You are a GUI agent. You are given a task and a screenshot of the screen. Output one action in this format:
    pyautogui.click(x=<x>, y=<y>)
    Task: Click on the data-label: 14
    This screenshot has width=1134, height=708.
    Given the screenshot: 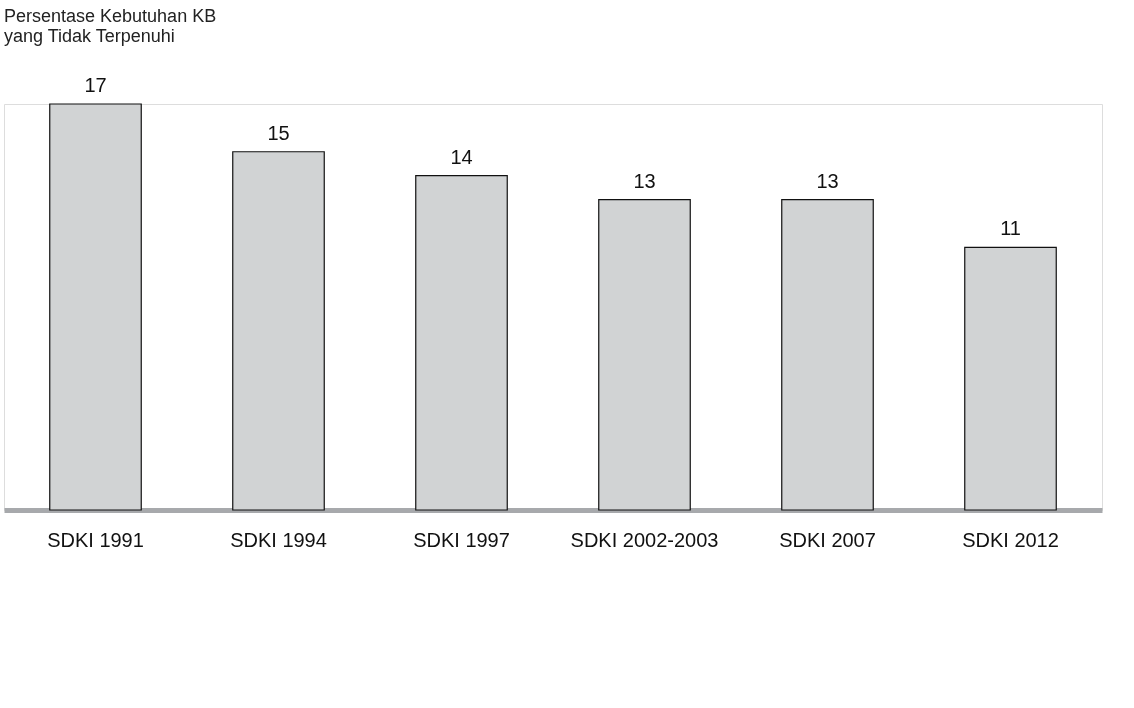 What is the action you would take?
    pyautogui.click(x=461, y=156)
    